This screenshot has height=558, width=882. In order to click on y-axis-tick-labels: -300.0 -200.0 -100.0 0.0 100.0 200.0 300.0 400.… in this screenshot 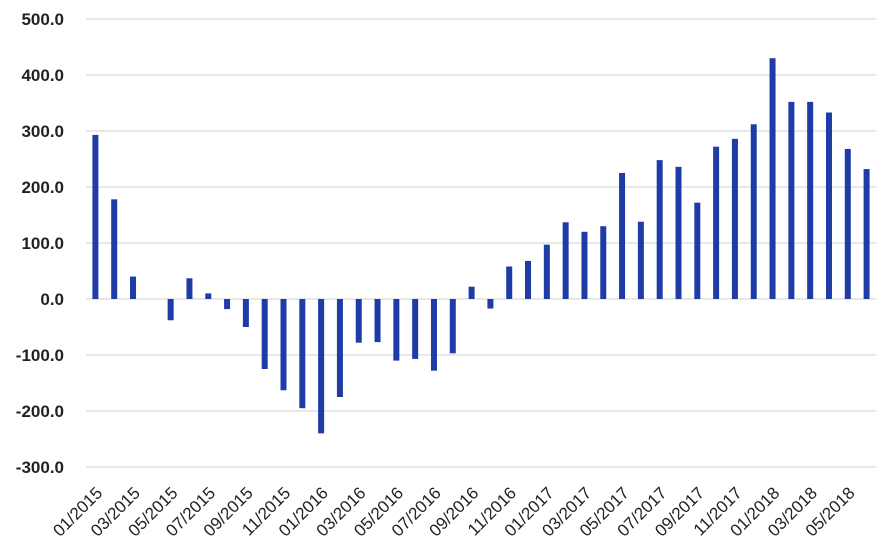, I will do `click(40, 243)`.